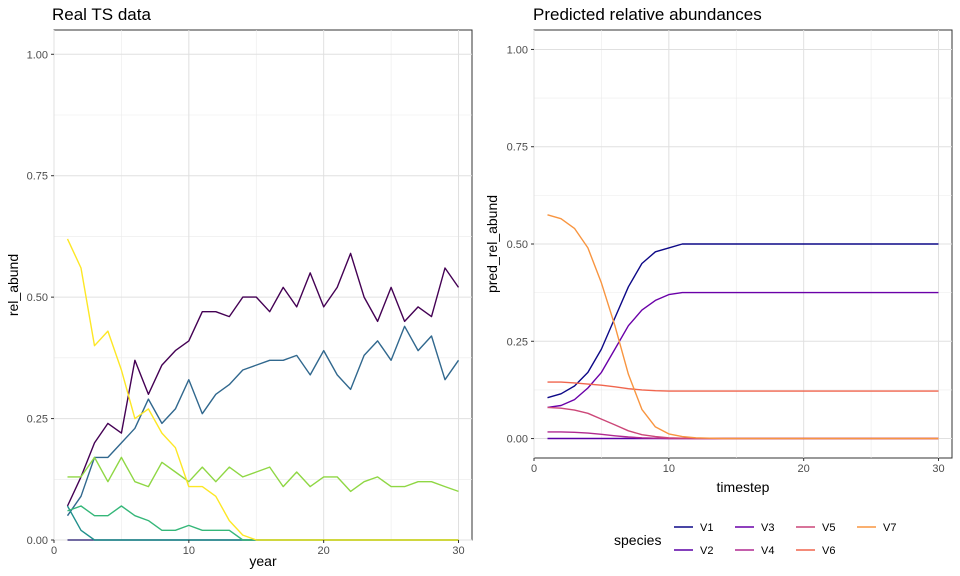  I want to click on legend-item-v7: V7, so click(876, 528).